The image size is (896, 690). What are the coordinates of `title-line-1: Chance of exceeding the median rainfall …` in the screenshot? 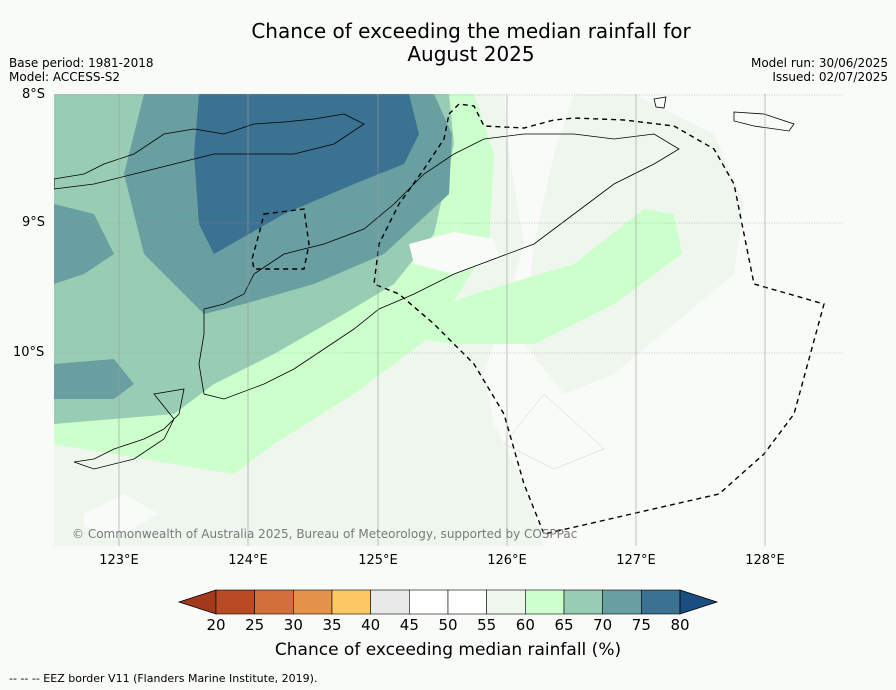 It's located at (471, 31).